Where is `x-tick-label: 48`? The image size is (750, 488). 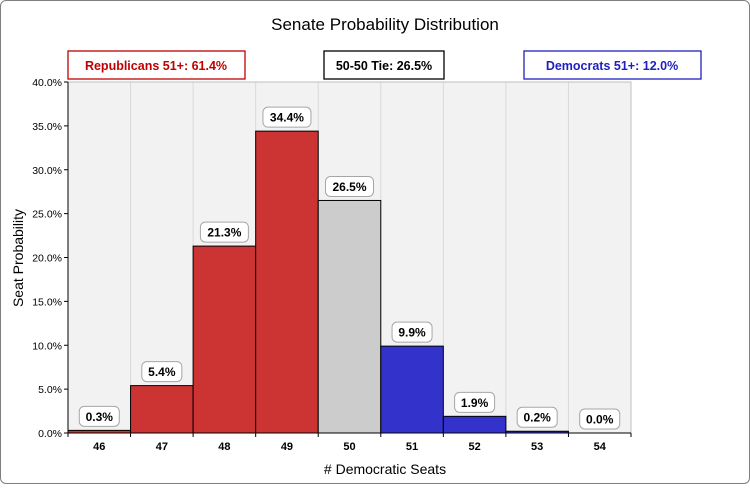
x-tick-label: 48 is located at coordinates (224, 447).